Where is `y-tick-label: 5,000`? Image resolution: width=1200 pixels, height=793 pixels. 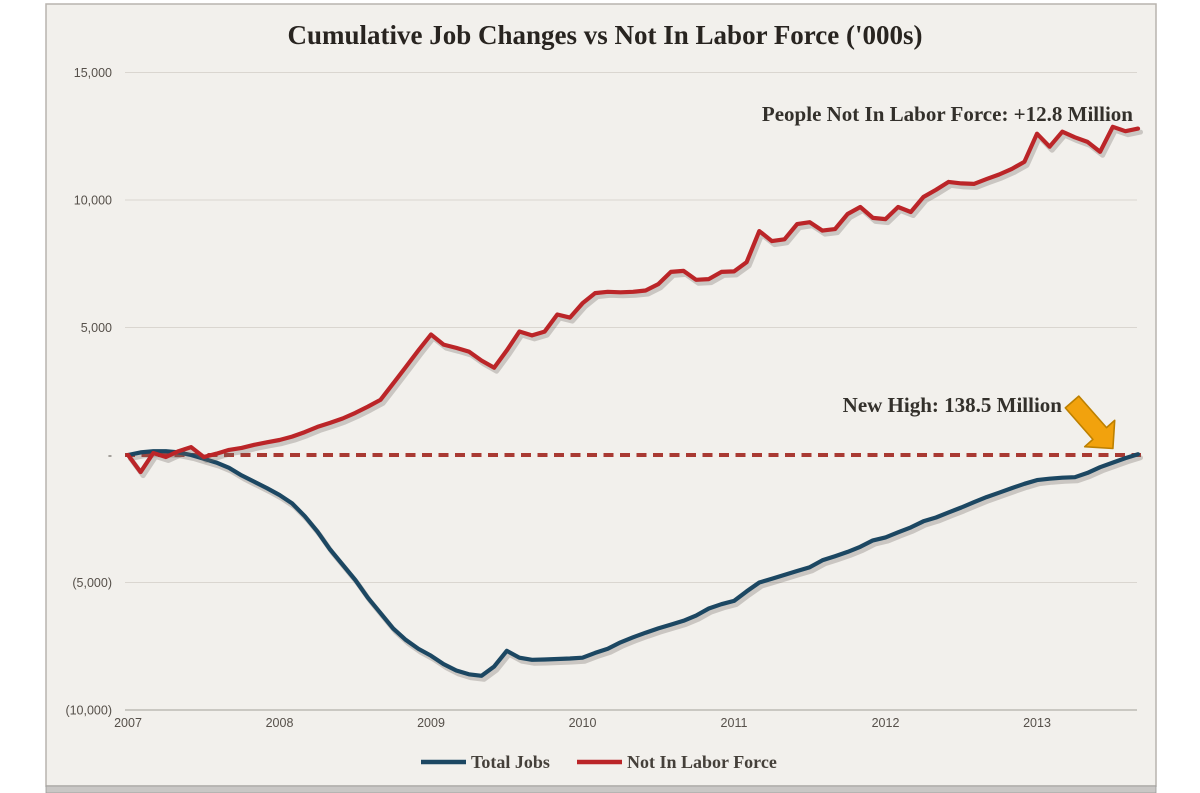
y-tick-label: 5,000 is located at coordinates (96, 328).